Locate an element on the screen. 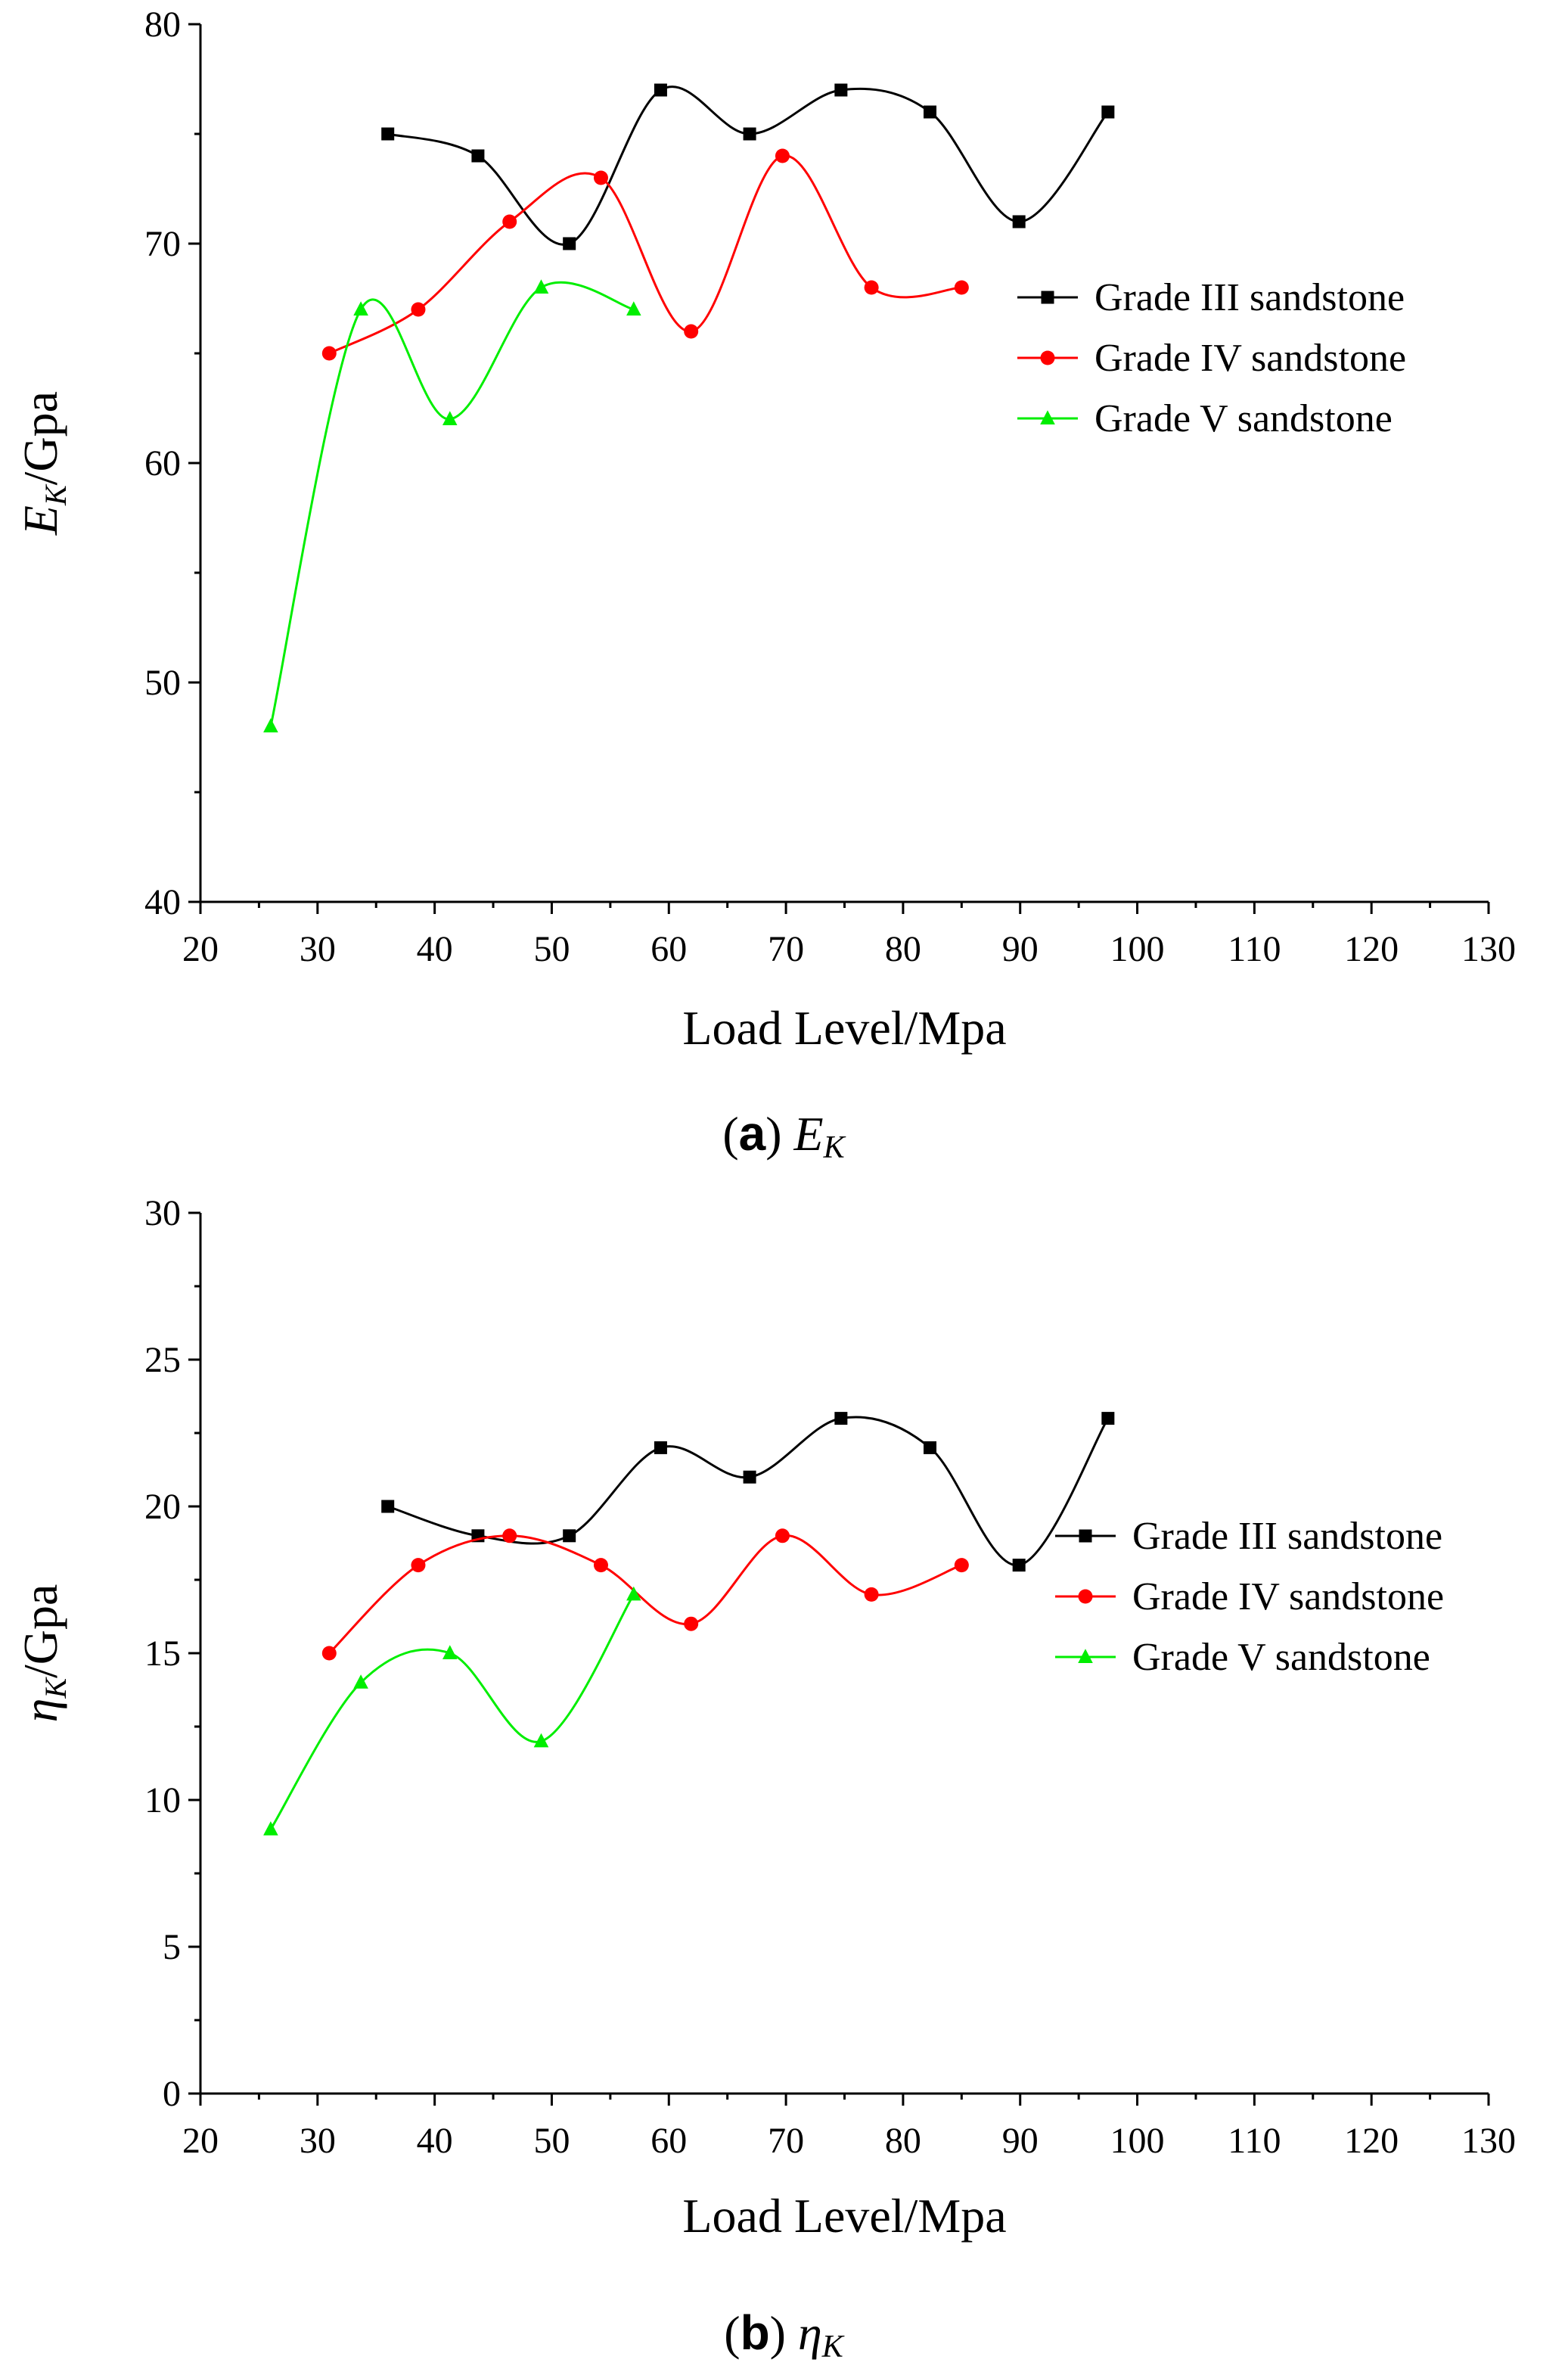  y-axis-title: EK/Gpa is located at coordinates (44, 463).